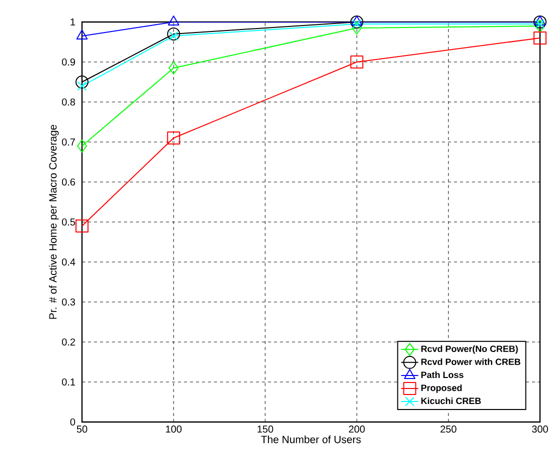  I want to click on legend-label: Rcvd Power(No CREB), so click(469, 349).